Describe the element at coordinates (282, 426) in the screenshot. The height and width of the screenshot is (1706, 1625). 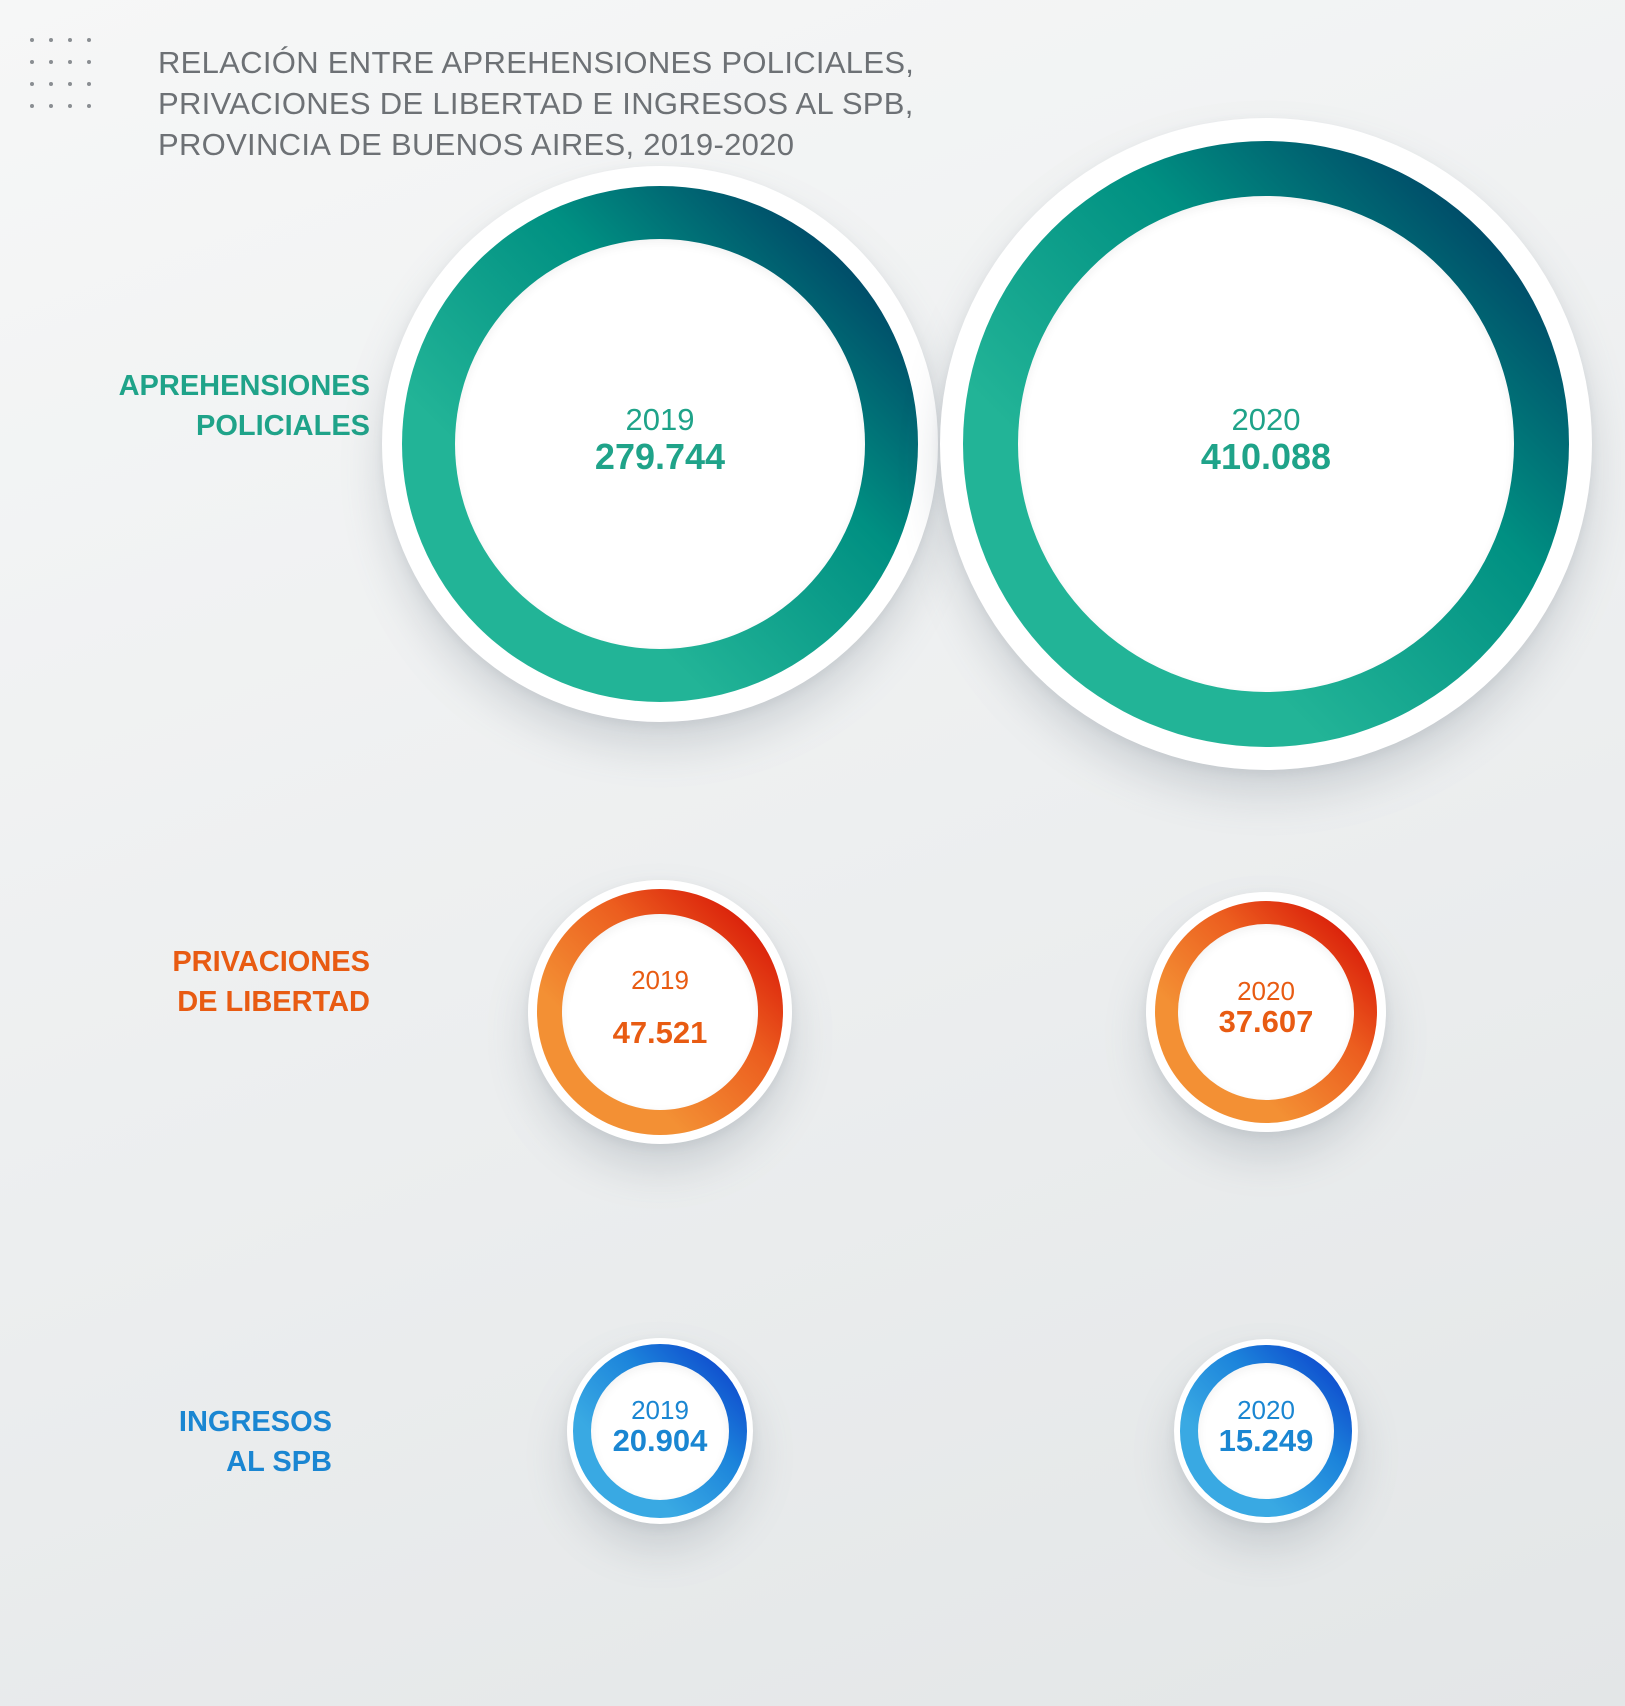
I see `row-label-line: POLICIALES` at that location.